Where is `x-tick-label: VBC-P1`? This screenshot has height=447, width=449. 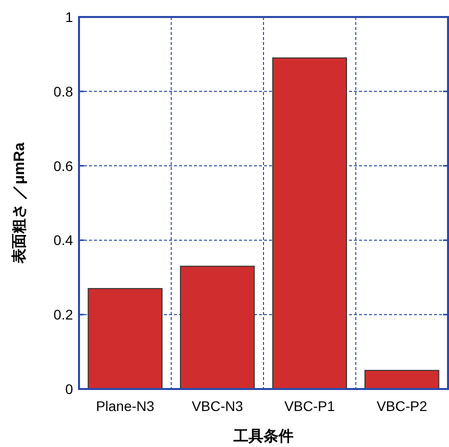
x-tick-label: VBC-P1 is located at coordinates (310, 406).